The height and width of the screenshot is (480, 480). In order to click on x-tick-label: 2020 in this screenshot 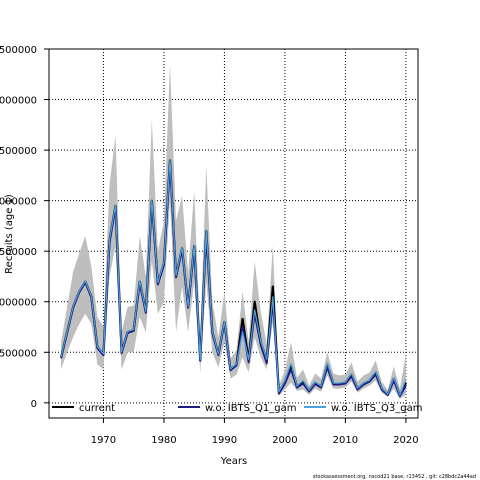, I will do `click(405, 440)`.